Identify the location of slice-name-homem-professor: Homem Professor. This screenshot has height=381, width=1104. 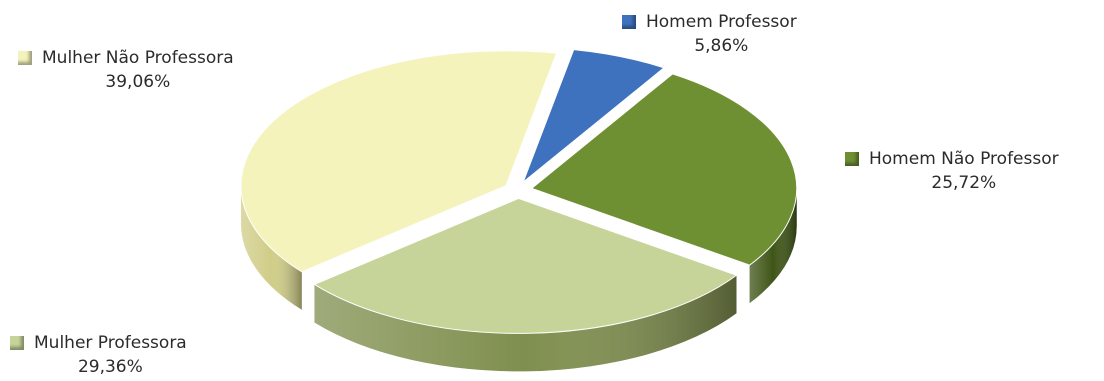
(721, 22).